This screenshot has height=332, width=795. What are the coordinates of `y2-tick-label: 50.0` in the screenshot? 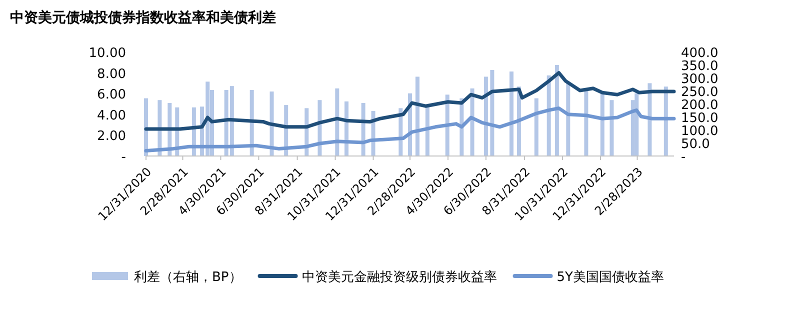 It's located at (695, 144).